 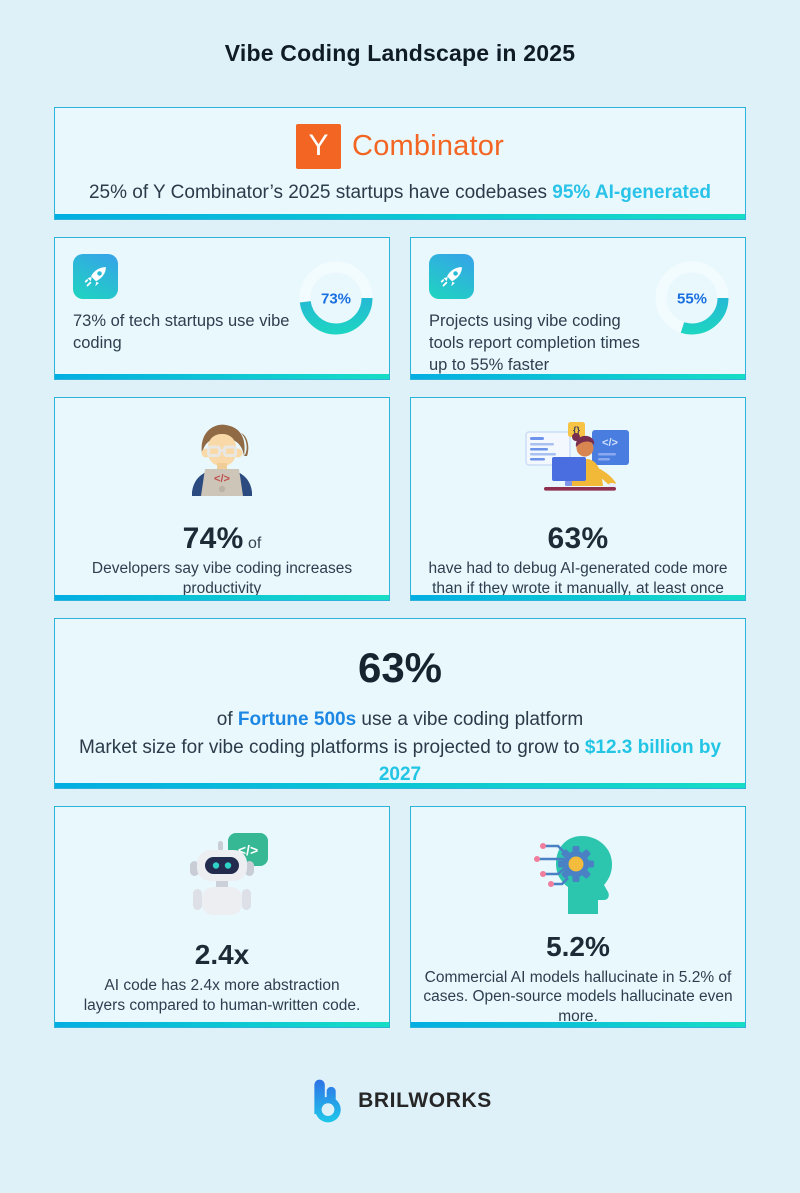 I want to click on line1-suffix: use a vibe coding platform, so click(x=470, y=719).